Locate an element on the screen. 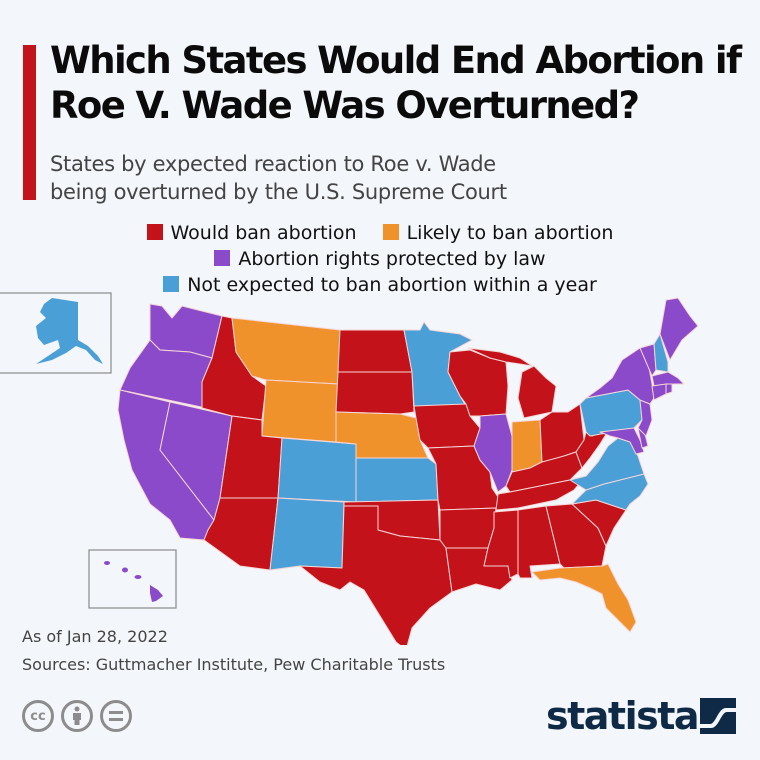  legend-item-would-ban: Would ban abortion is located at coordinates (251, 233).